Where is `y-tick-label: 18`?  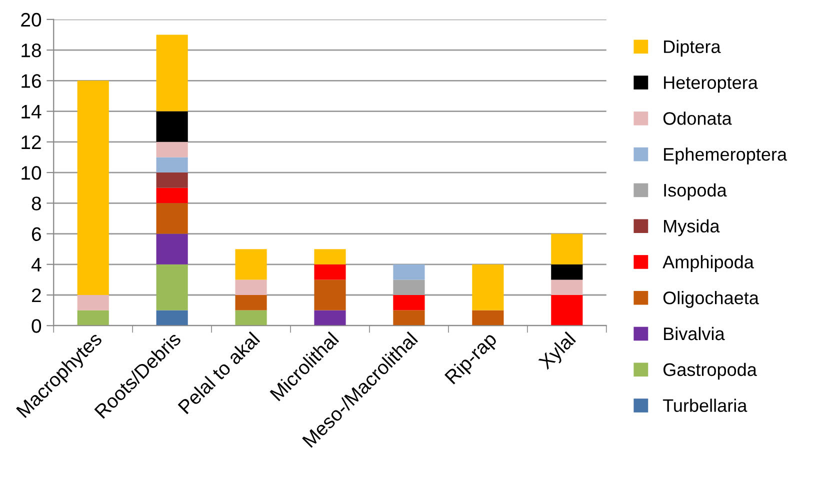 y-tick-label: 18 is located at coordinates (31, 51).